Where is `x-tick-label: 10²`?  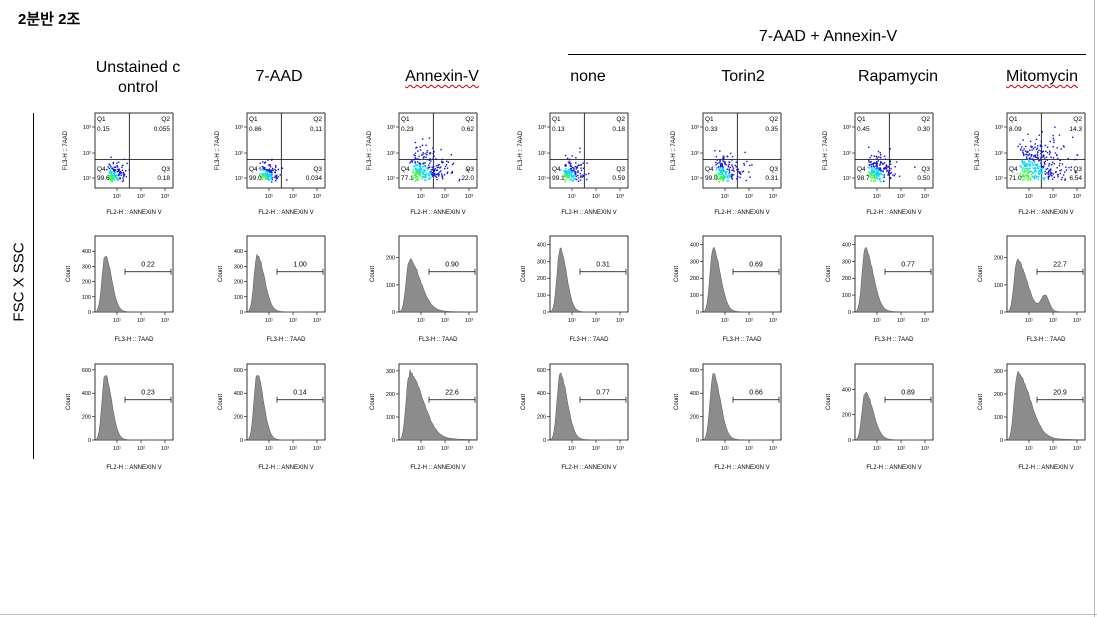
x-tick-label: 10² is located at coordinates (901, 321).